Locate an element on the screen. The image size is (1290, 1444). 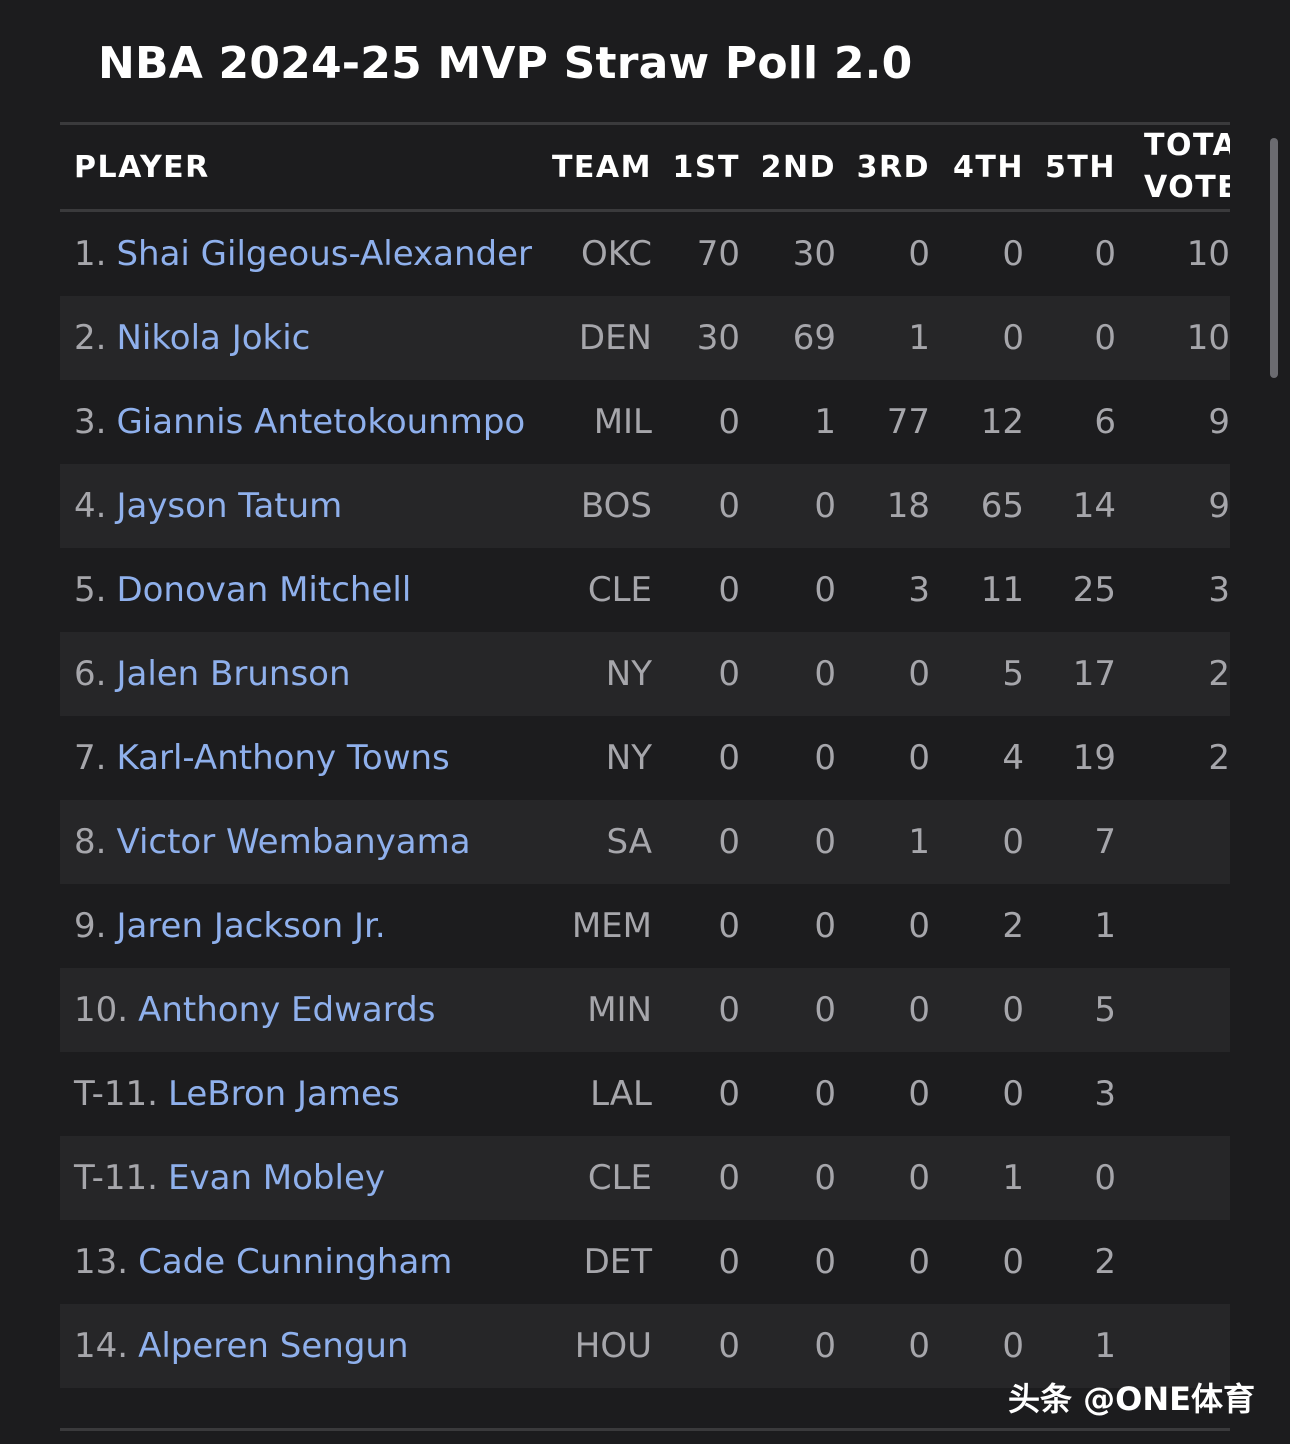
fifth-place-votes-cell: 6 is located at coordinates (1105, 422).